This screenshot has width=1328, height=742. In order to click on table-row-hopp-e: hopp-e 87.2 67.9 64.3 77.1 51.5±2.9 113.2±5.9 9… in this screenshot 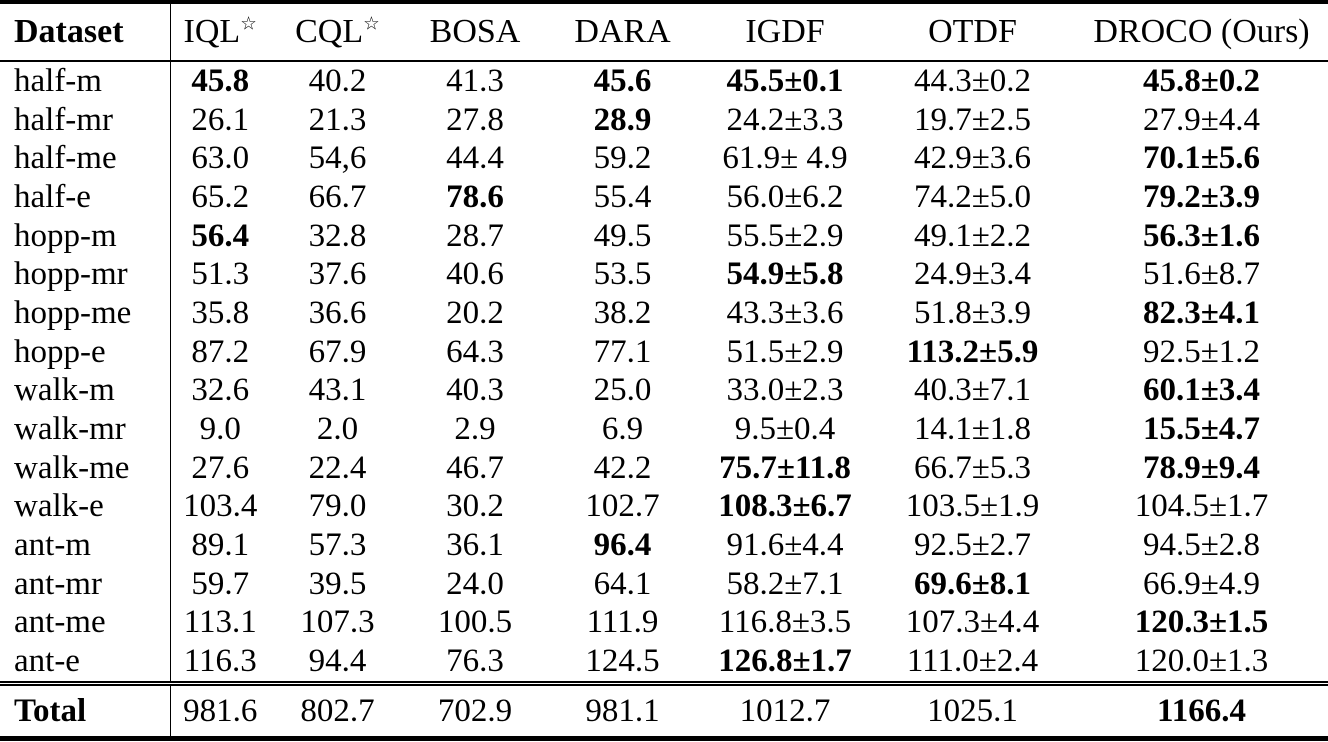, I will do `click(664, 352)`.